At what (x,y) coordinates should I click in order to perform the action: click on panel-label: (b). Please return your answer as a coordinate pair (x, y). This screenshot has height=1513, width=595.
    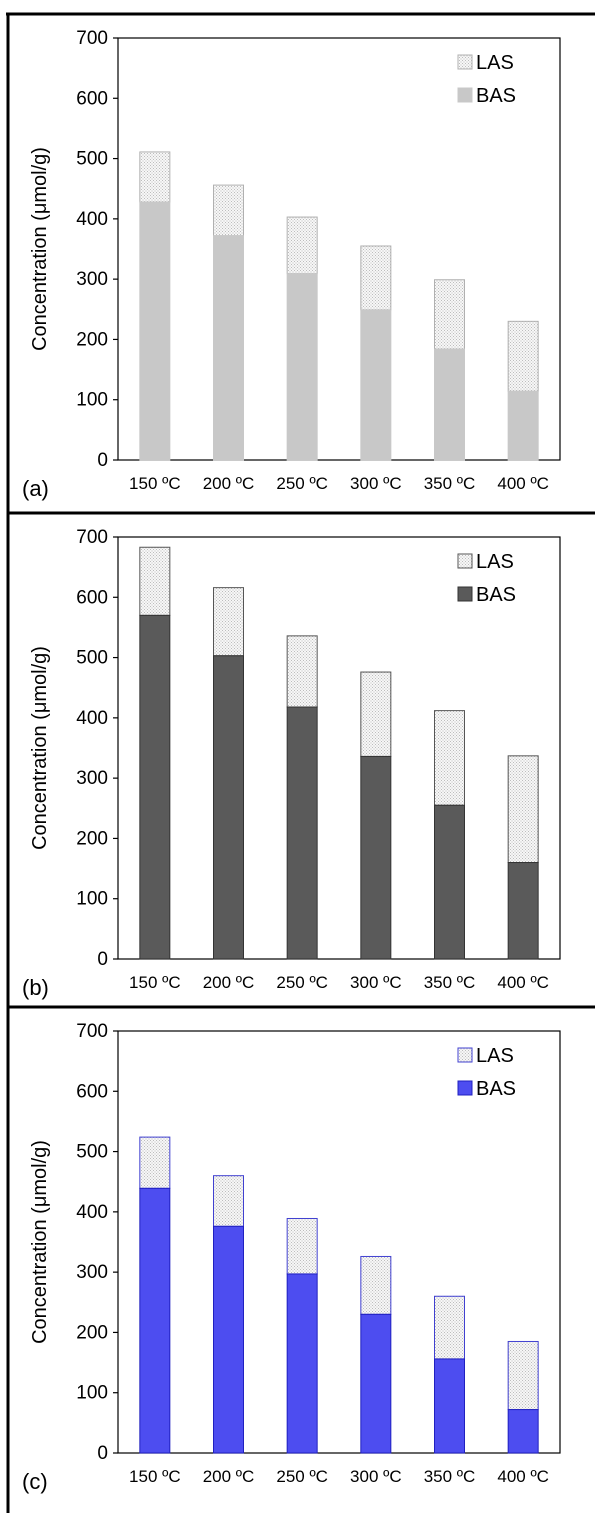
    Looking at the image, I should click on (35, 987).